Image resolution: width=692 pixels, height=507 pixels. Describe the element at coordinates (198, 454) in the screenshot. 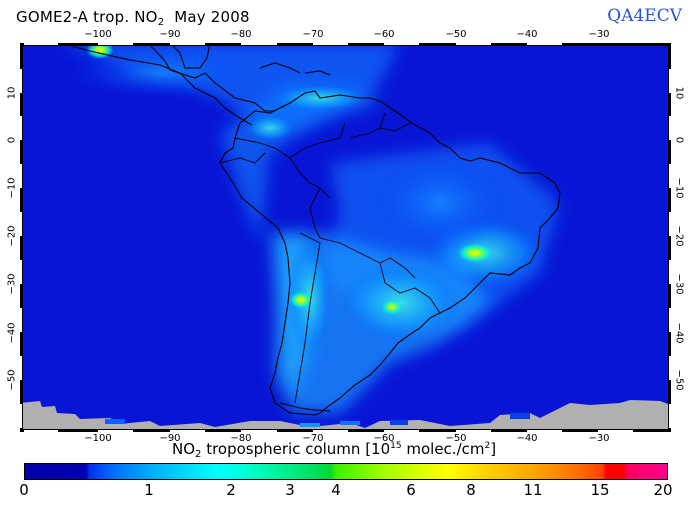

I see `colorbar-label-sub: 2` at that location.